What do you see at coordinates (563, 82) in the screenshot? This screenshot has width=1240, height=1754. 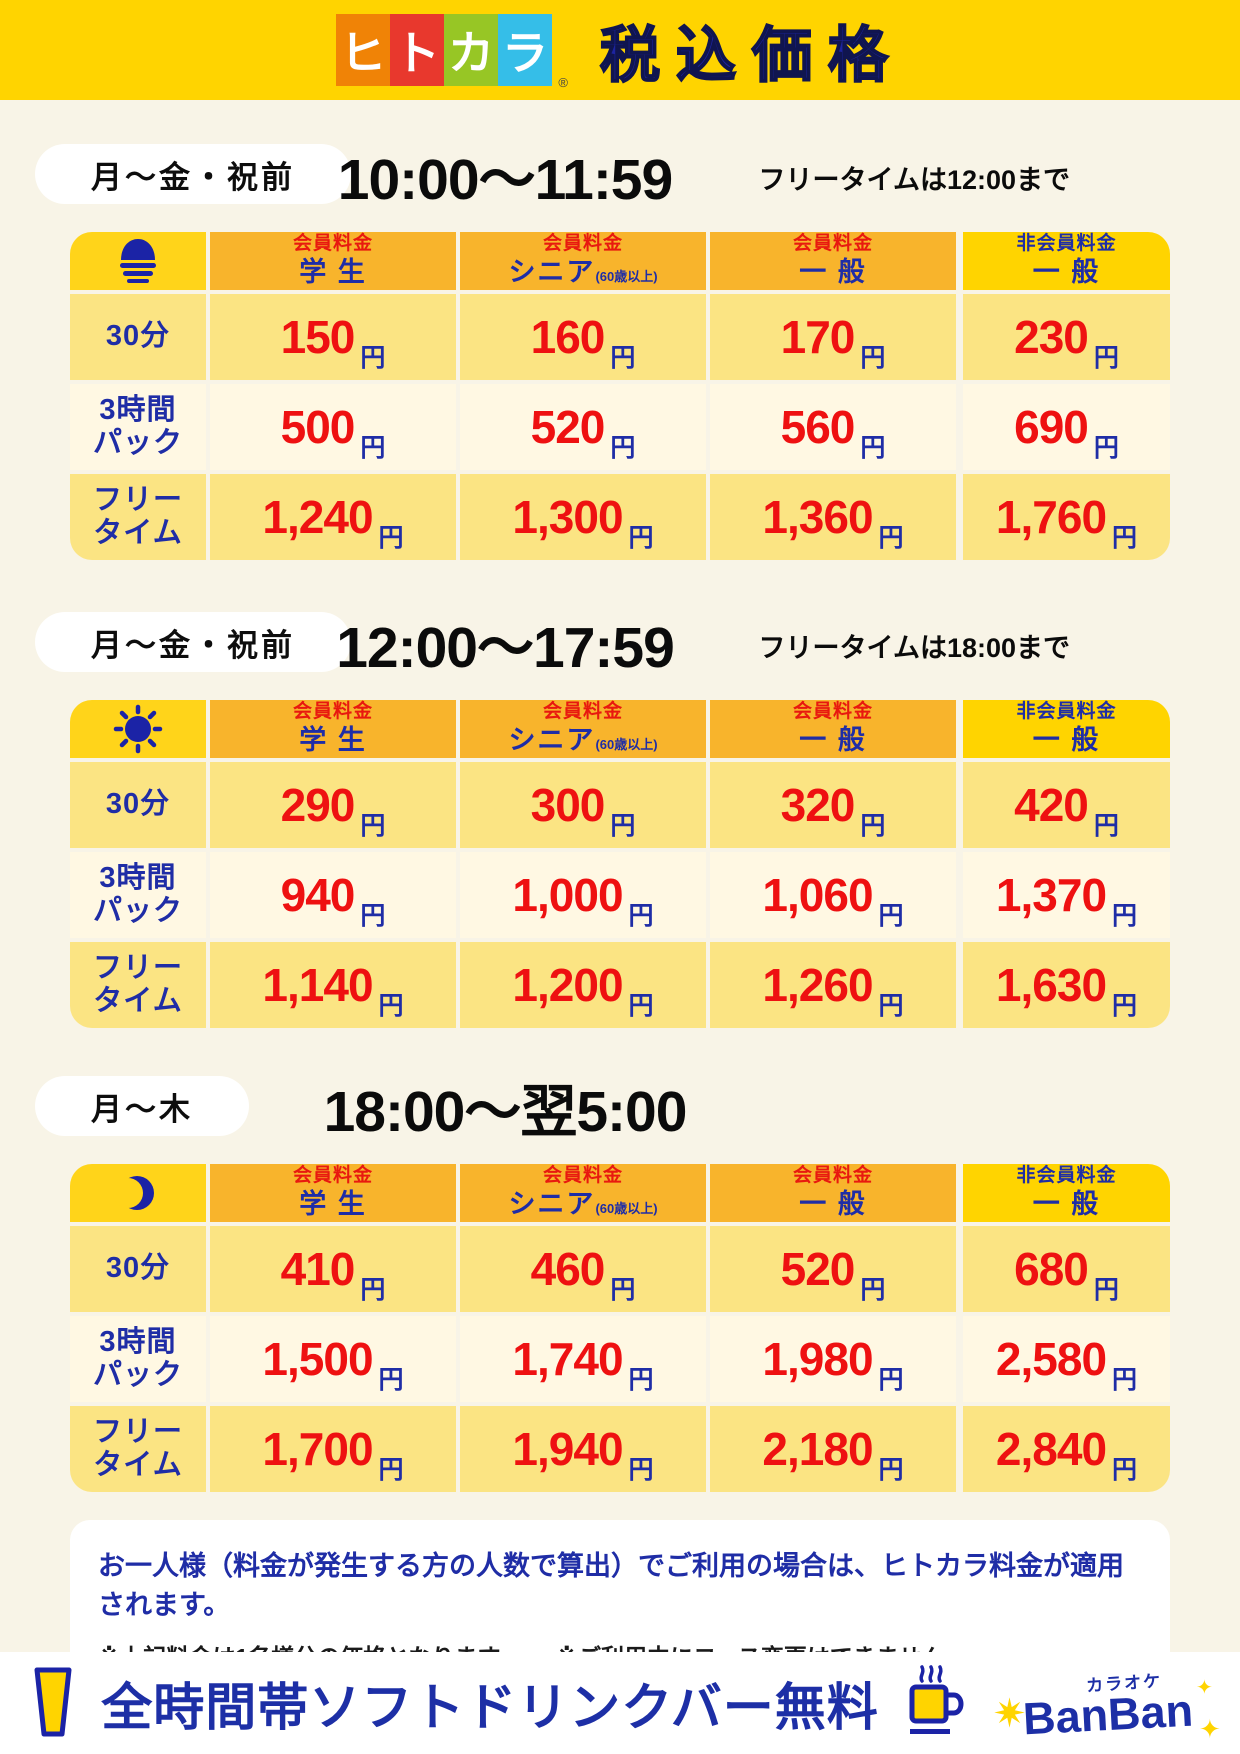 I see `registered-mark: ®` at bounding box center [563, 82].